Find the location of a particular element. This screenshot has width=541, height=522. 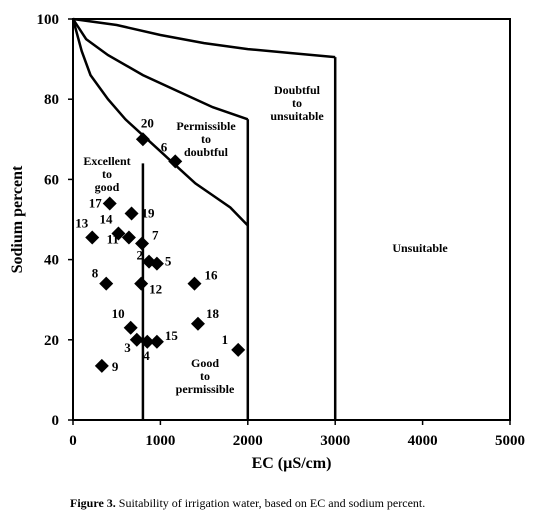

x-tick-label: 1000 is located at coordinates (160, 441).